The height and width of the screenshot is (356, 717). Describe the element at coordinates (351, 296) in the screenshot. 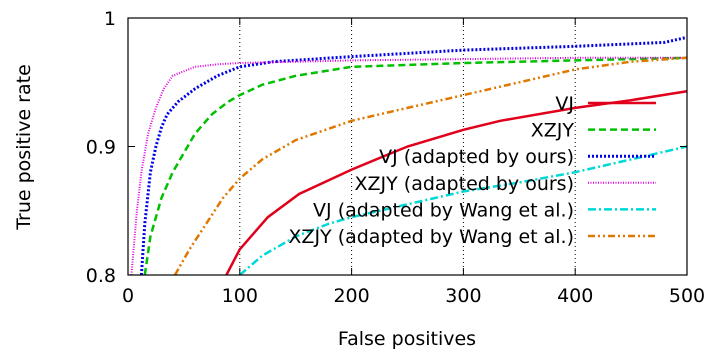

I see `x-tick-label: 200` at that location.